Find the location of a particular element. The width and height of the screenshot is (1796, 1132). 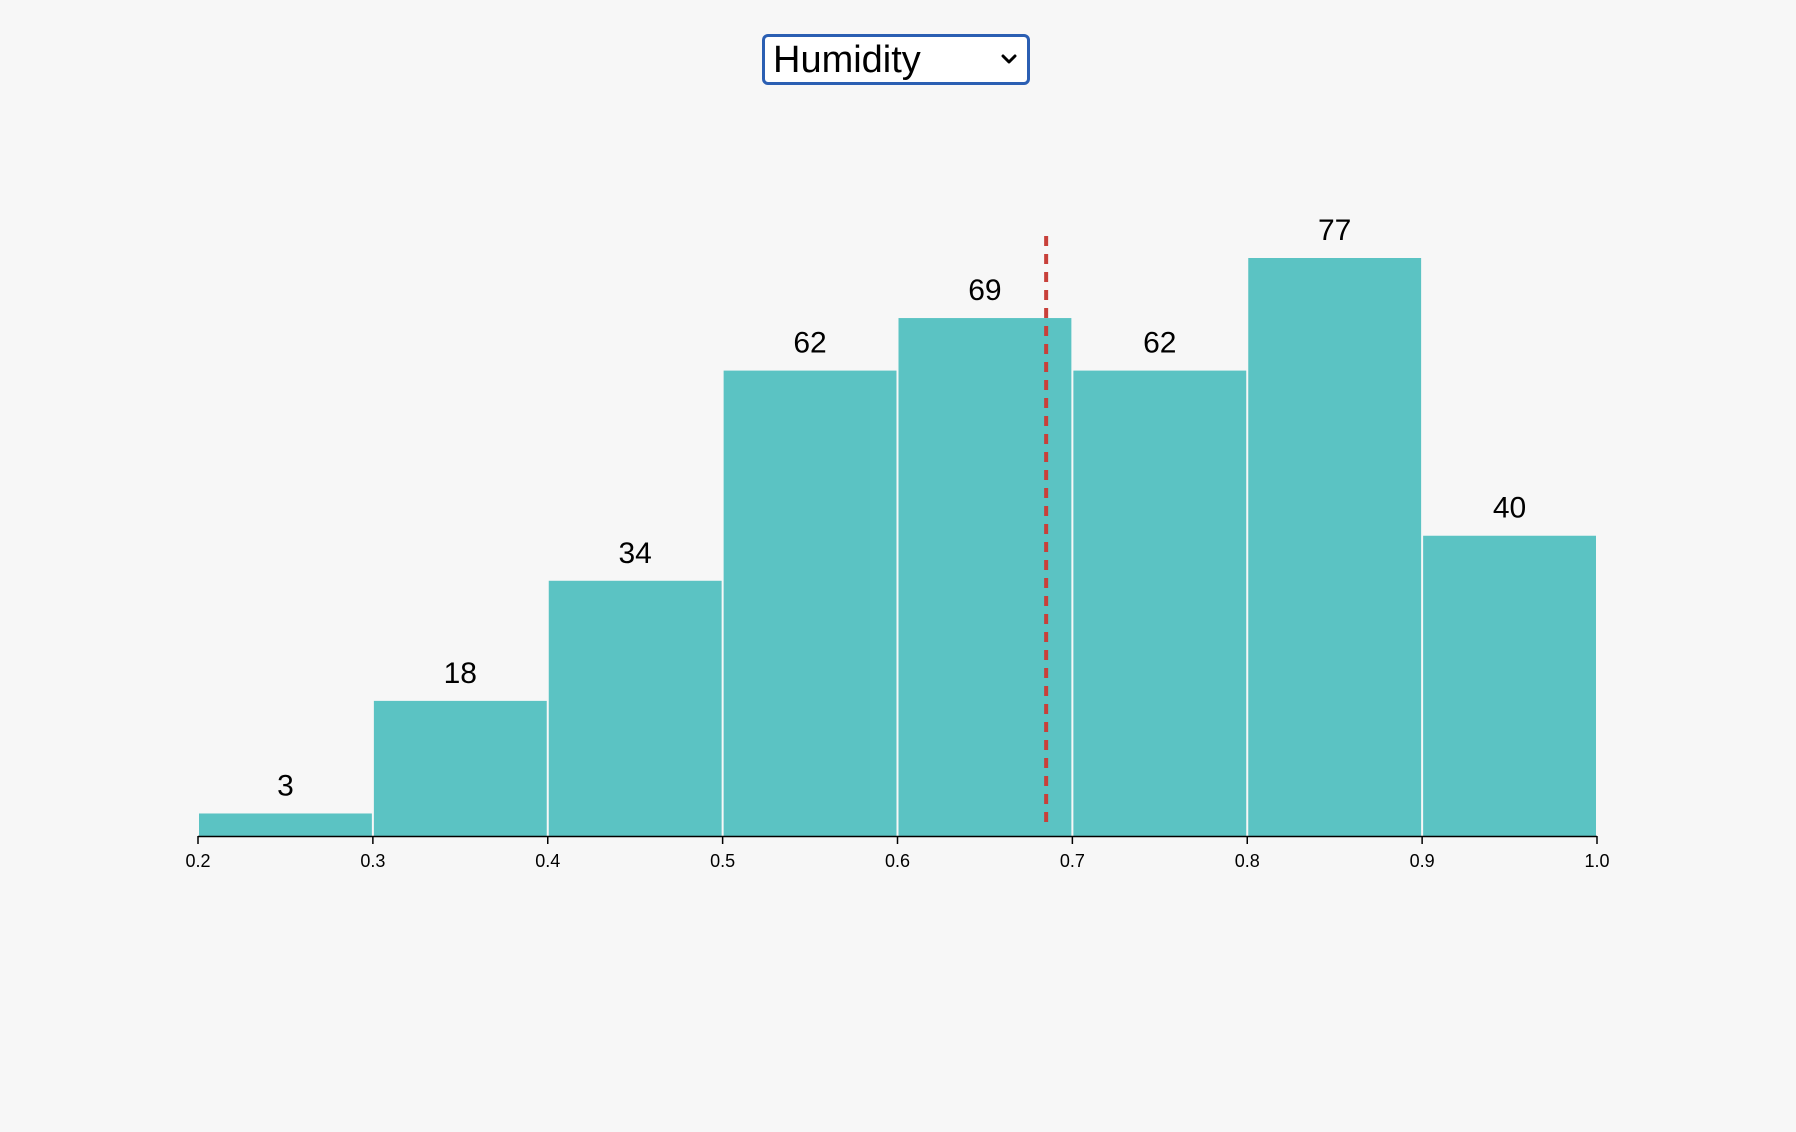

x-tick-label: 0.6 is located at coordinates (897, 861).